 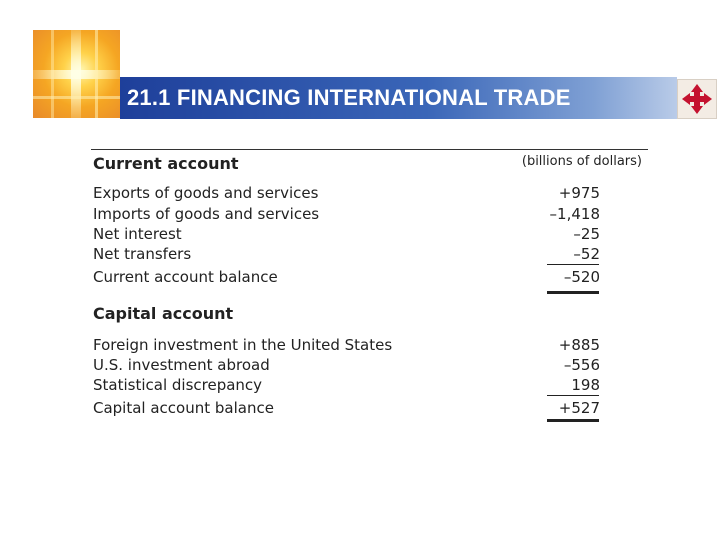 What do you see at coordinates (142, 254) in the screenshot?
I see `row-label: Net transfers` at bounding box center [142, 254].